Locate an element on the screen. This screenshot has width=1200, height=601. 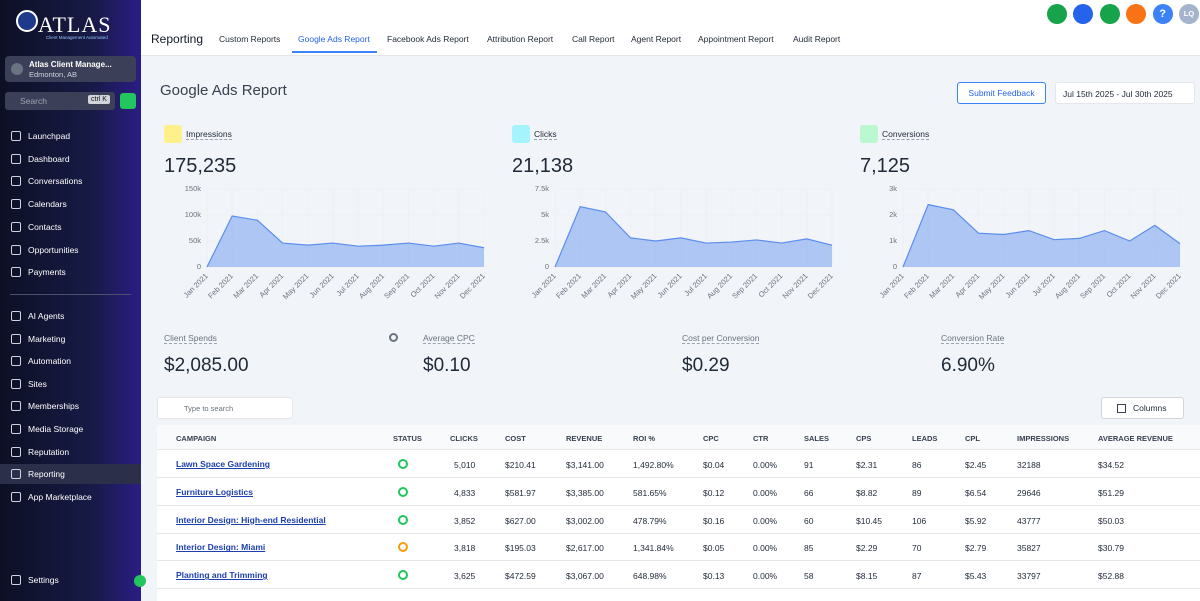
columns-button: Columns is located at coordinates (1142, 408).